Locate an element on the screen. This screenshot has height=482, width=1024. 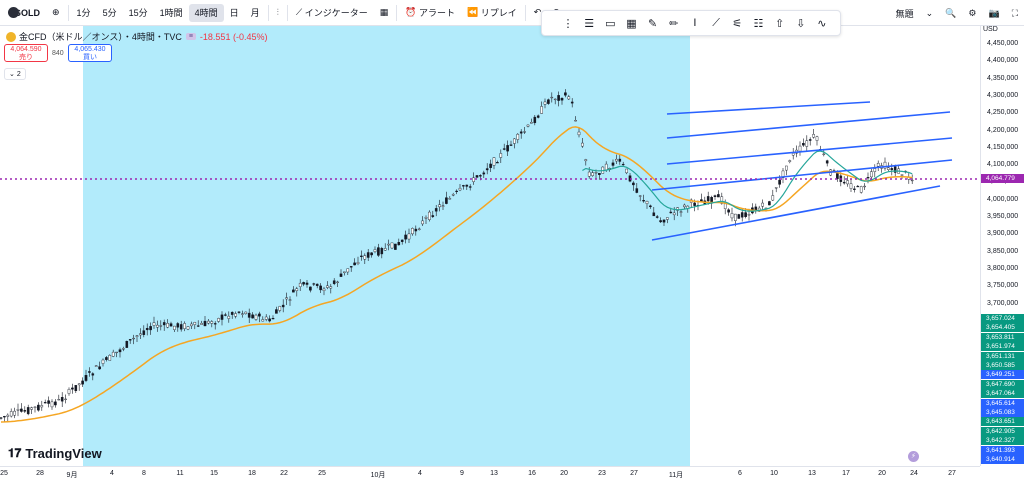
time-tick-label: 16 is located at coordinates (532, 473).